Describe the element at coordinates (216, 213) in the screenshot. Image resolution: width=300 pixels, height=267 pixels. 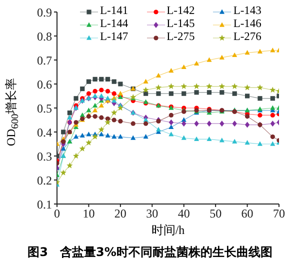
I see `x-tick-label: 50` at that location.